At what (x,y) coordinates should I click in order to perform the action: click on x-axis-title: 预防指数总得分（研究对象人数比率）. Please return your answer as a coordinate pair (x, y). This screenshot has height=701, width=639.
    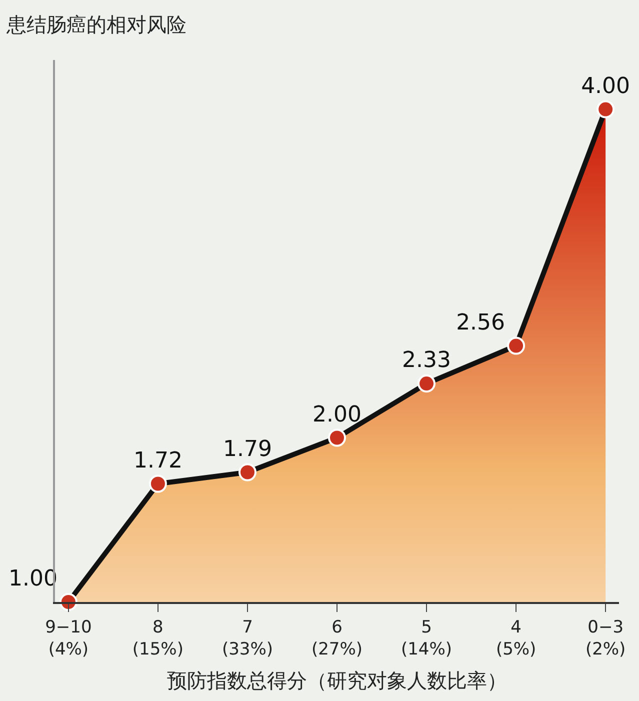
    Looking at the image, I should click on (337, 680).